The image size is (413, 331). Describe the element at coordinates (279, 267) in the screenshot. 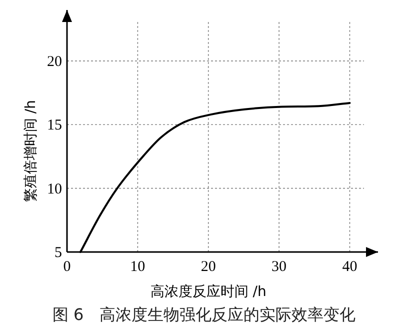

I see `x-tick-label: 30` at that location.